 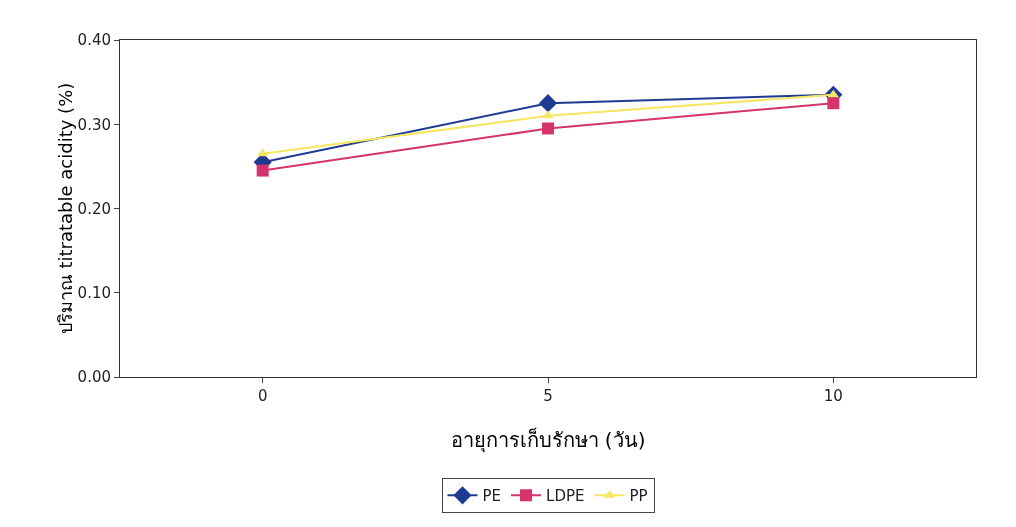 What do you see at coordinates (94, 124) in the screenshot?
I see `y-tick-label: 0.30` at bounding box center [94, 124].